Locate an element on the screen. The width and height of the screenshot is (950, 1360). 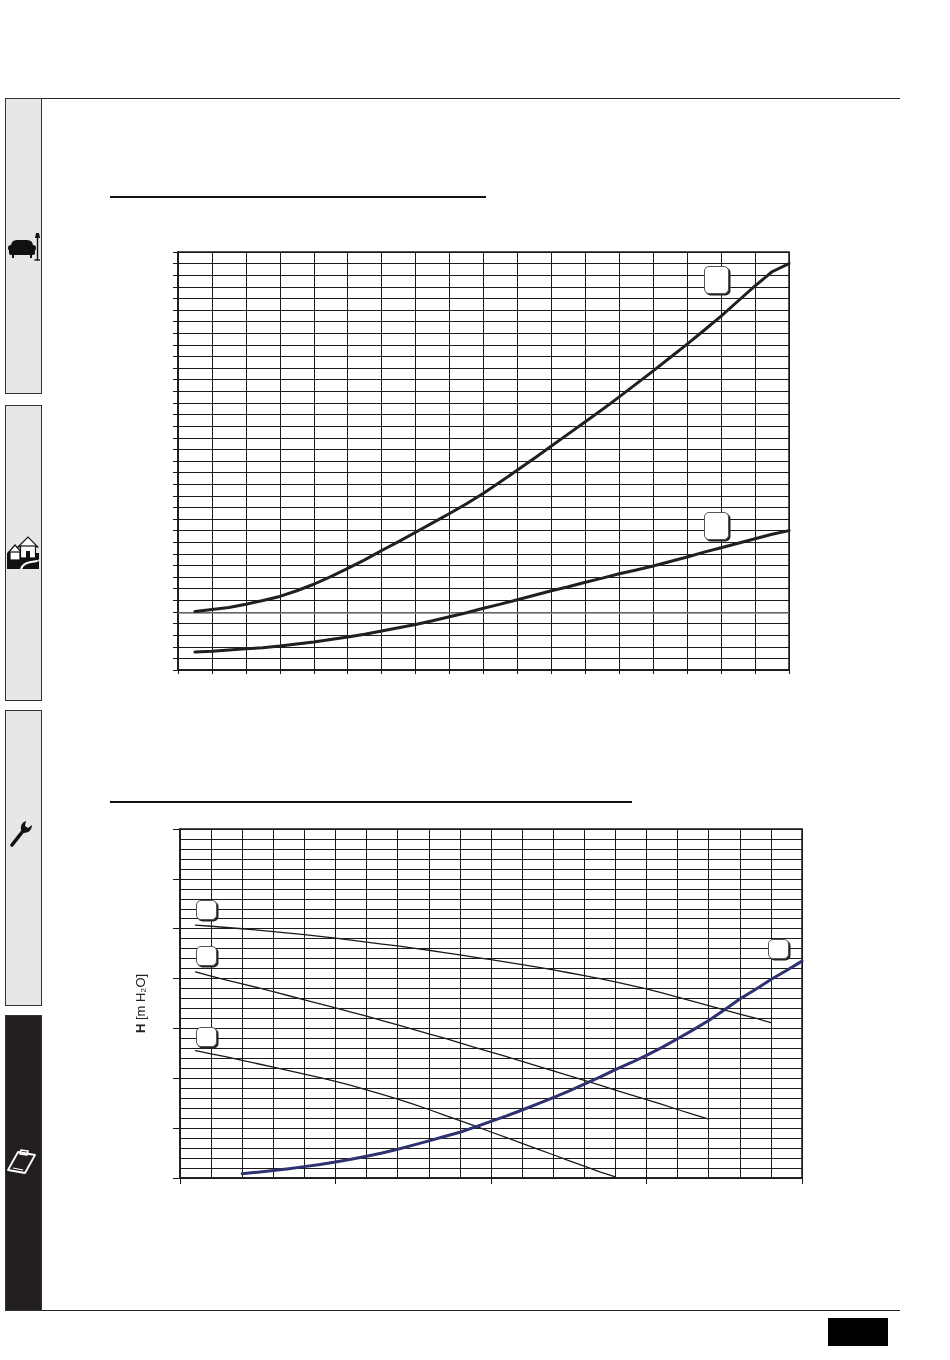
y-axis-title: H [m H₂O] is located at coordinates (140, 1003).